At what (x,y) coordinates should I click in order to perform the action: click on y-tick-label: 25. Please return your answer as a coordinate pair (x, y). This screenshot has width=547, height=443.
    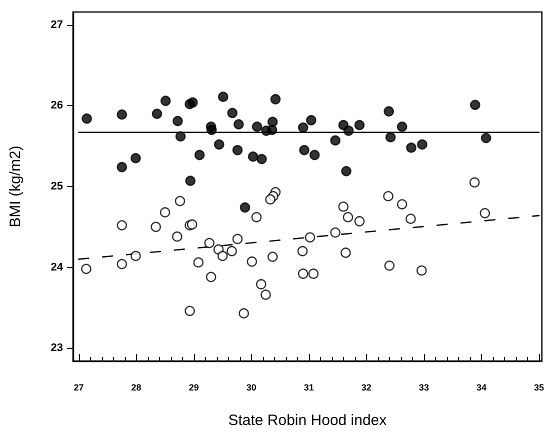
    Looking at the image, I should click on (56, 186).